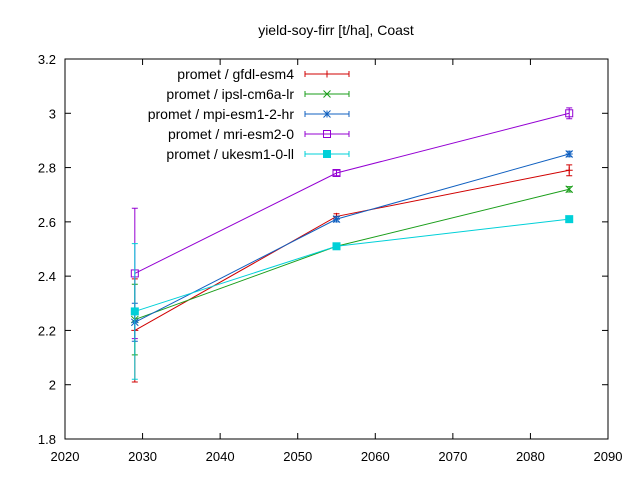  Describe the element at coordinates (336, 30) in the screenshot. I see `chart-title: yield-soy-firr [t/ha], Coast` at that location.